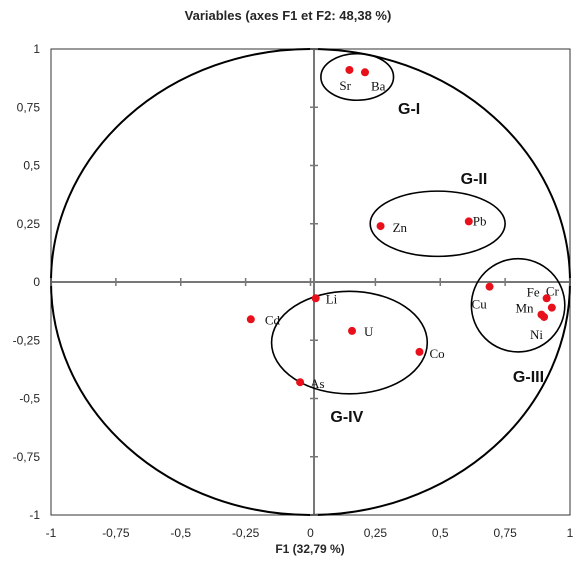  Describe the element at coordinates (369, 331) in the screenshot. I see `point-label: U` at that location.